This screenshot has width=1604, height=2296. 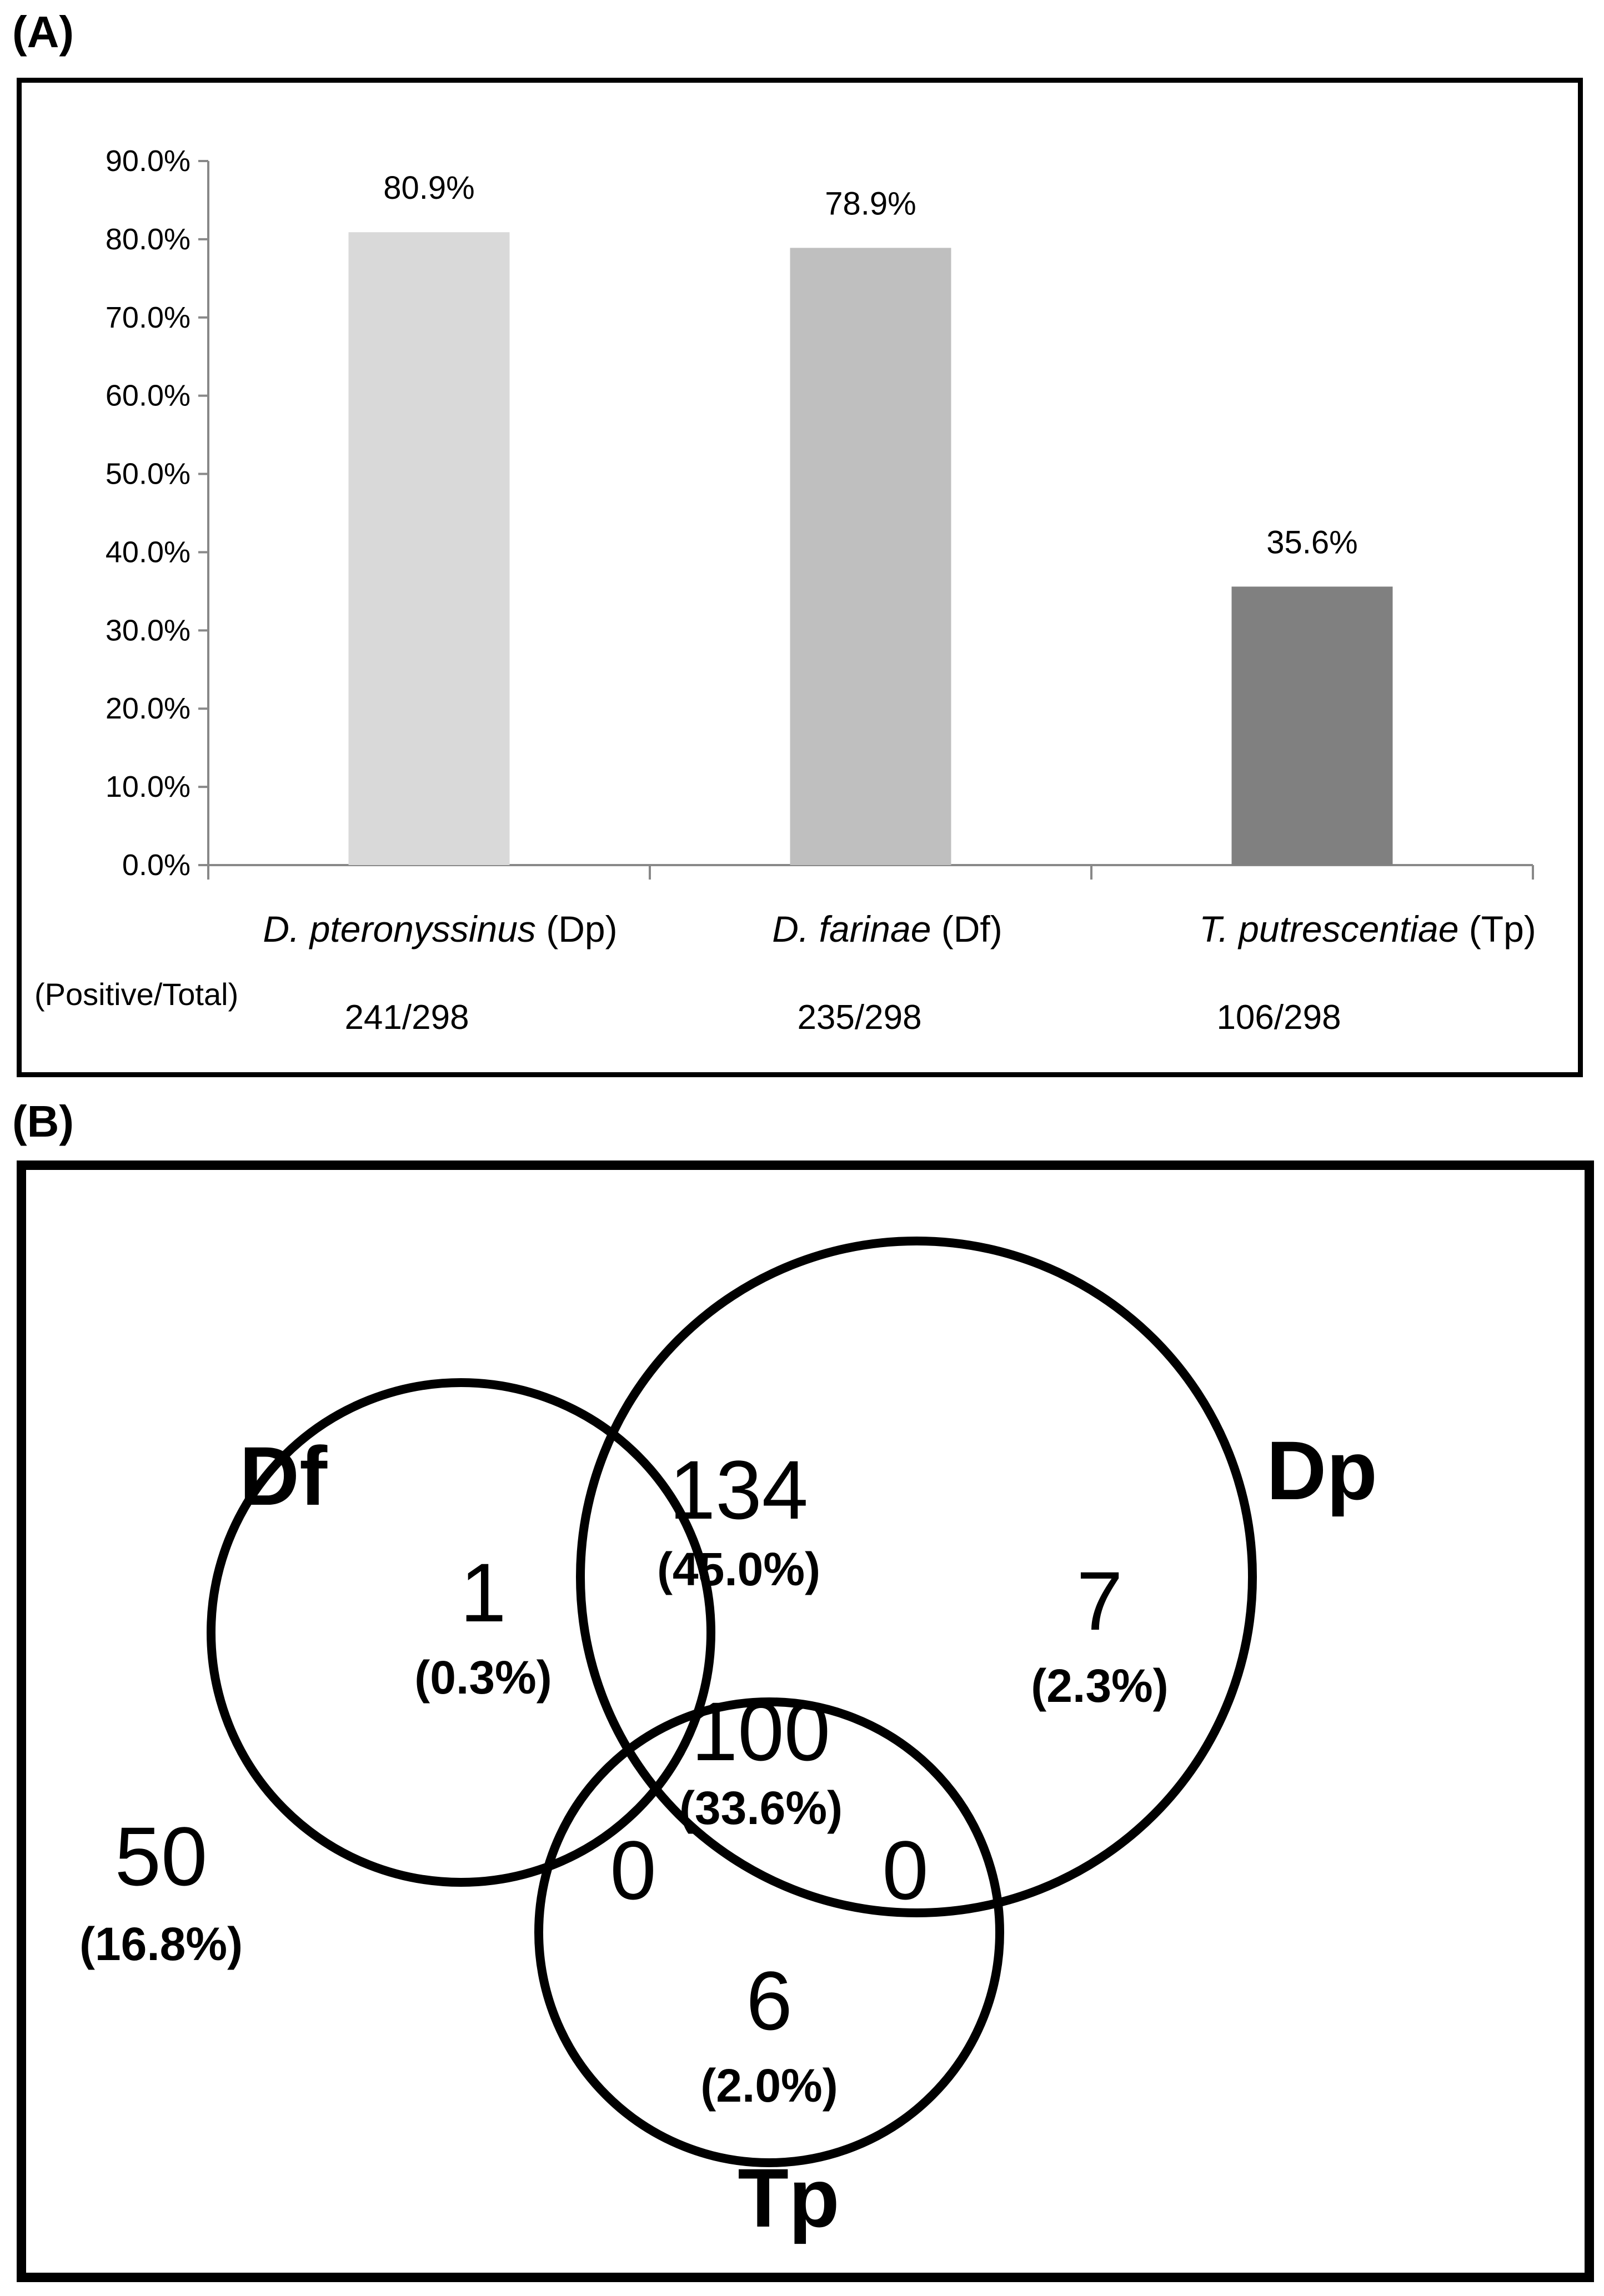 What do you see at coordinates (769, 2085) in the screenshot?
I see `region-percent-tp-only: (2.0%)` at bounding box center [769, 2085].